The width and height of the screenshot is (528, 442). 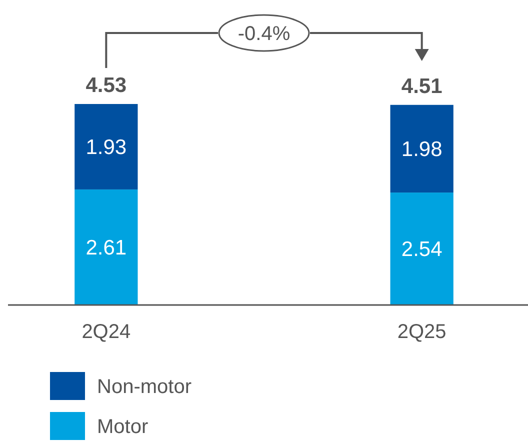 I want to click on data-label: 2.54, so click(x=422, y=250).